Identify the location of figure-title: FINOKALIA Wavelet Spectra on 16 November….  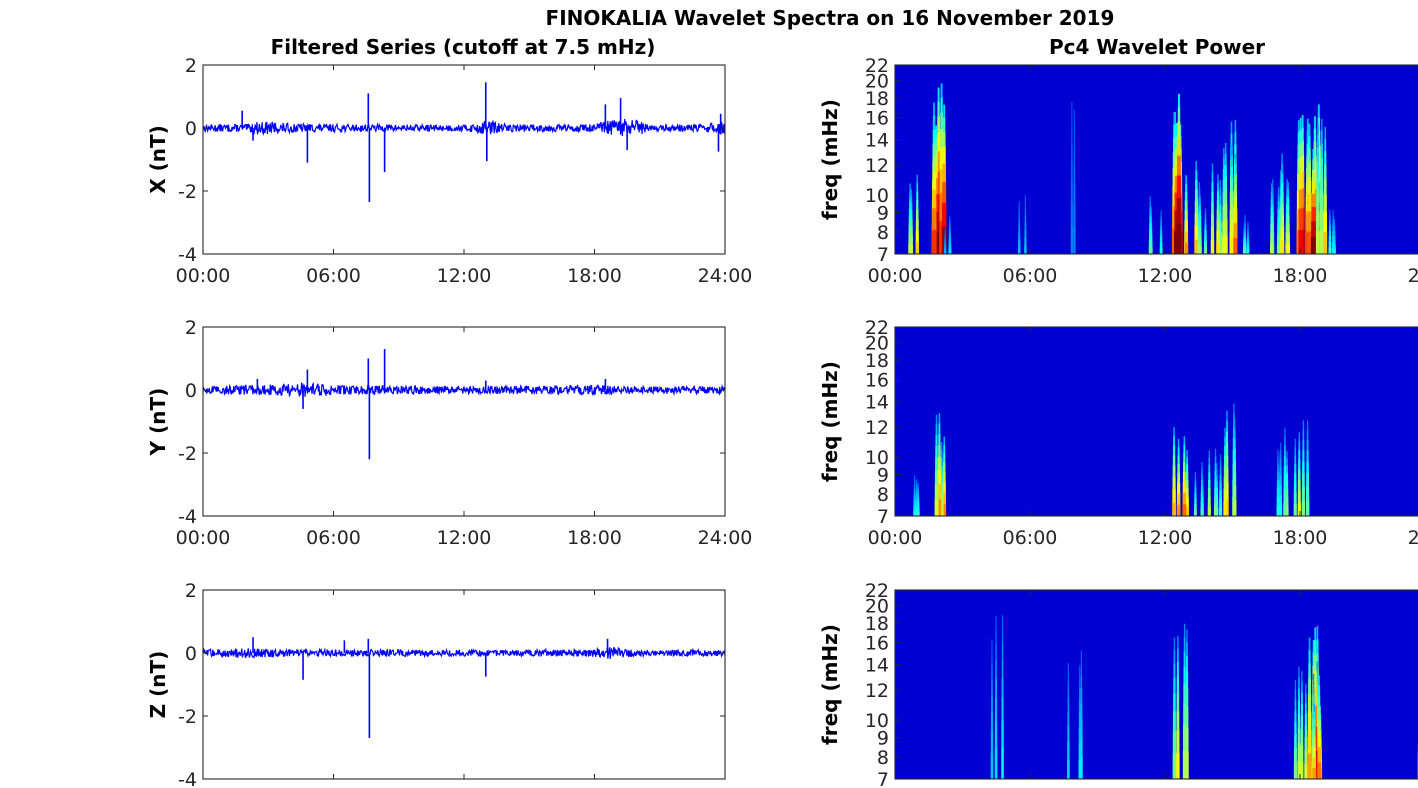
(830, 18).